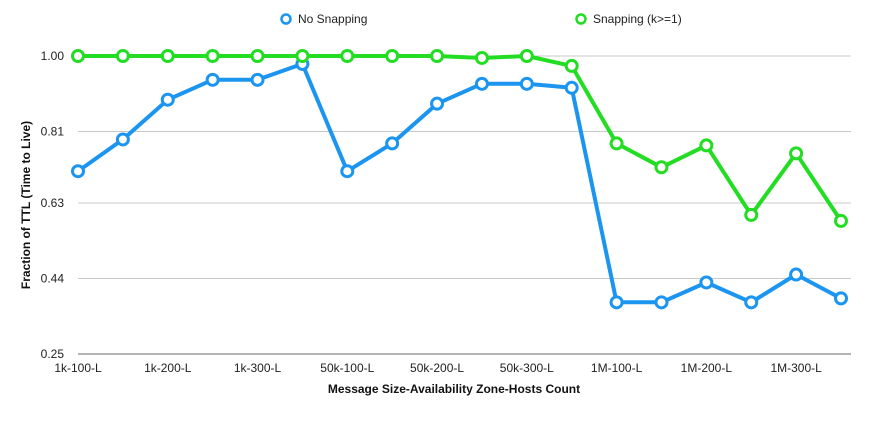  What do you see at coordinates (53, 131) in the screenshot?
I see `y-tick-label: 0.81` at bounding box center [53, 131].